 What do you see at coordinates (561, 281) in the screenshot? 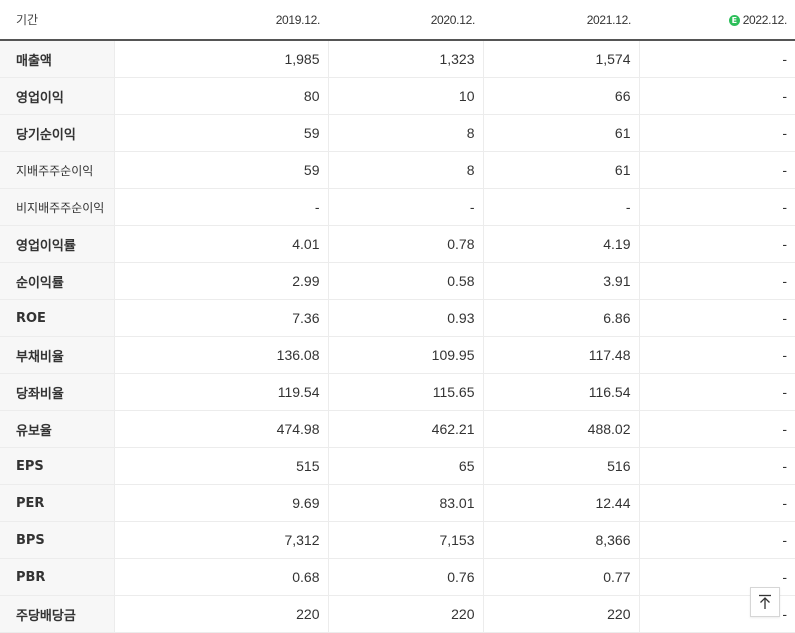
I see `row-value: 3.91` at bounding box center [561, 281].